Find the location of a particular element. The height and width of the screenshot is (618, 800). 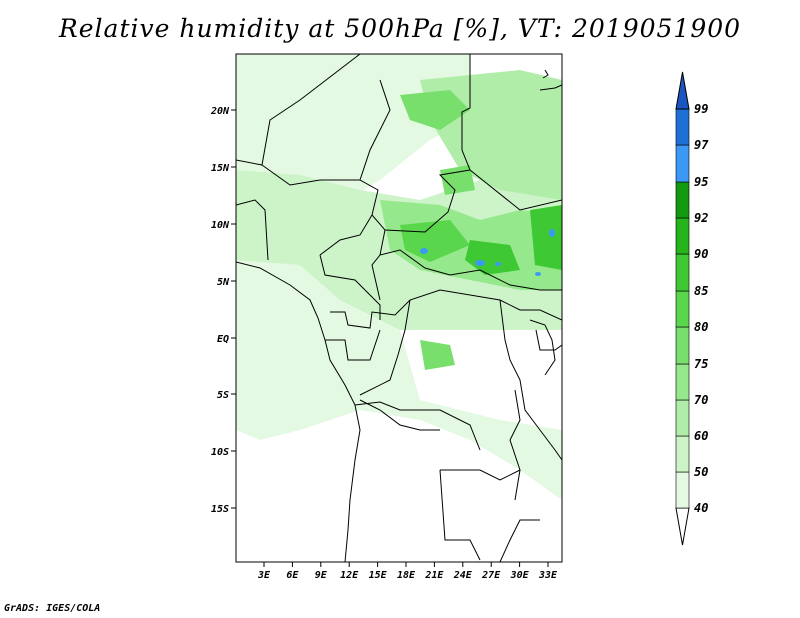

humidity-region-north is located at coordinates (353, 132).